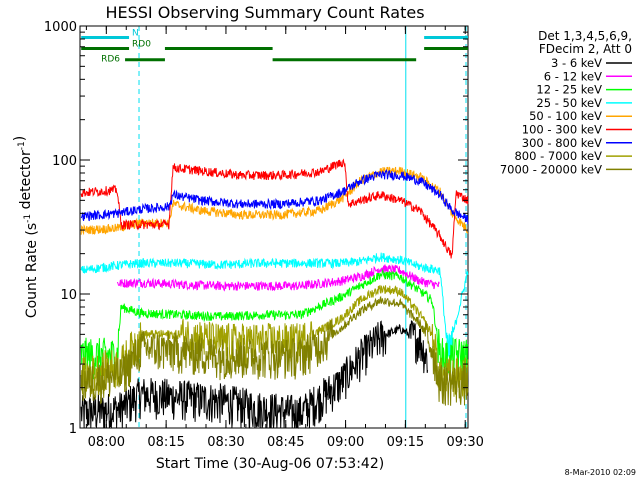  I want to click on x-axis-label: Start Time (30-Aug-06 07:53:42), so click(270, 464).